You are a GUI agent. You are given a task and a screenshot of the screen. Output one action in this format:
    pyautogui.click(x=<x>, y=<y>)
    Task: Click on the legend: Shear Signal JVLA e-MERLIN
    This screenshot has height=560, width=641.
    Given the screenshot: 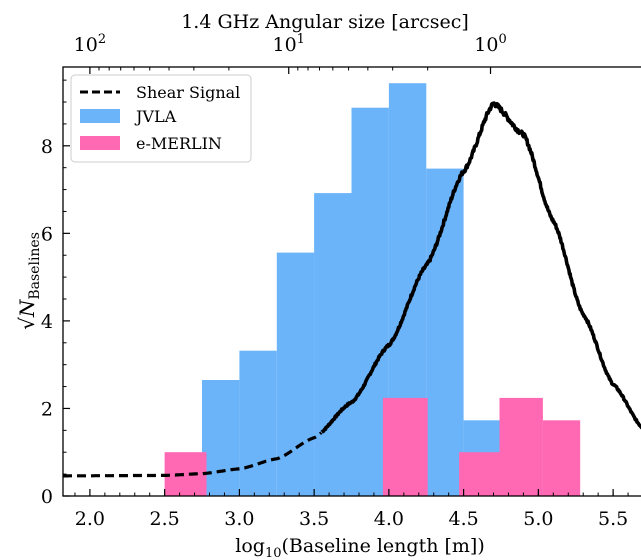 What is the action you would take?
    pyautogui.click(x=161, y=118)
    